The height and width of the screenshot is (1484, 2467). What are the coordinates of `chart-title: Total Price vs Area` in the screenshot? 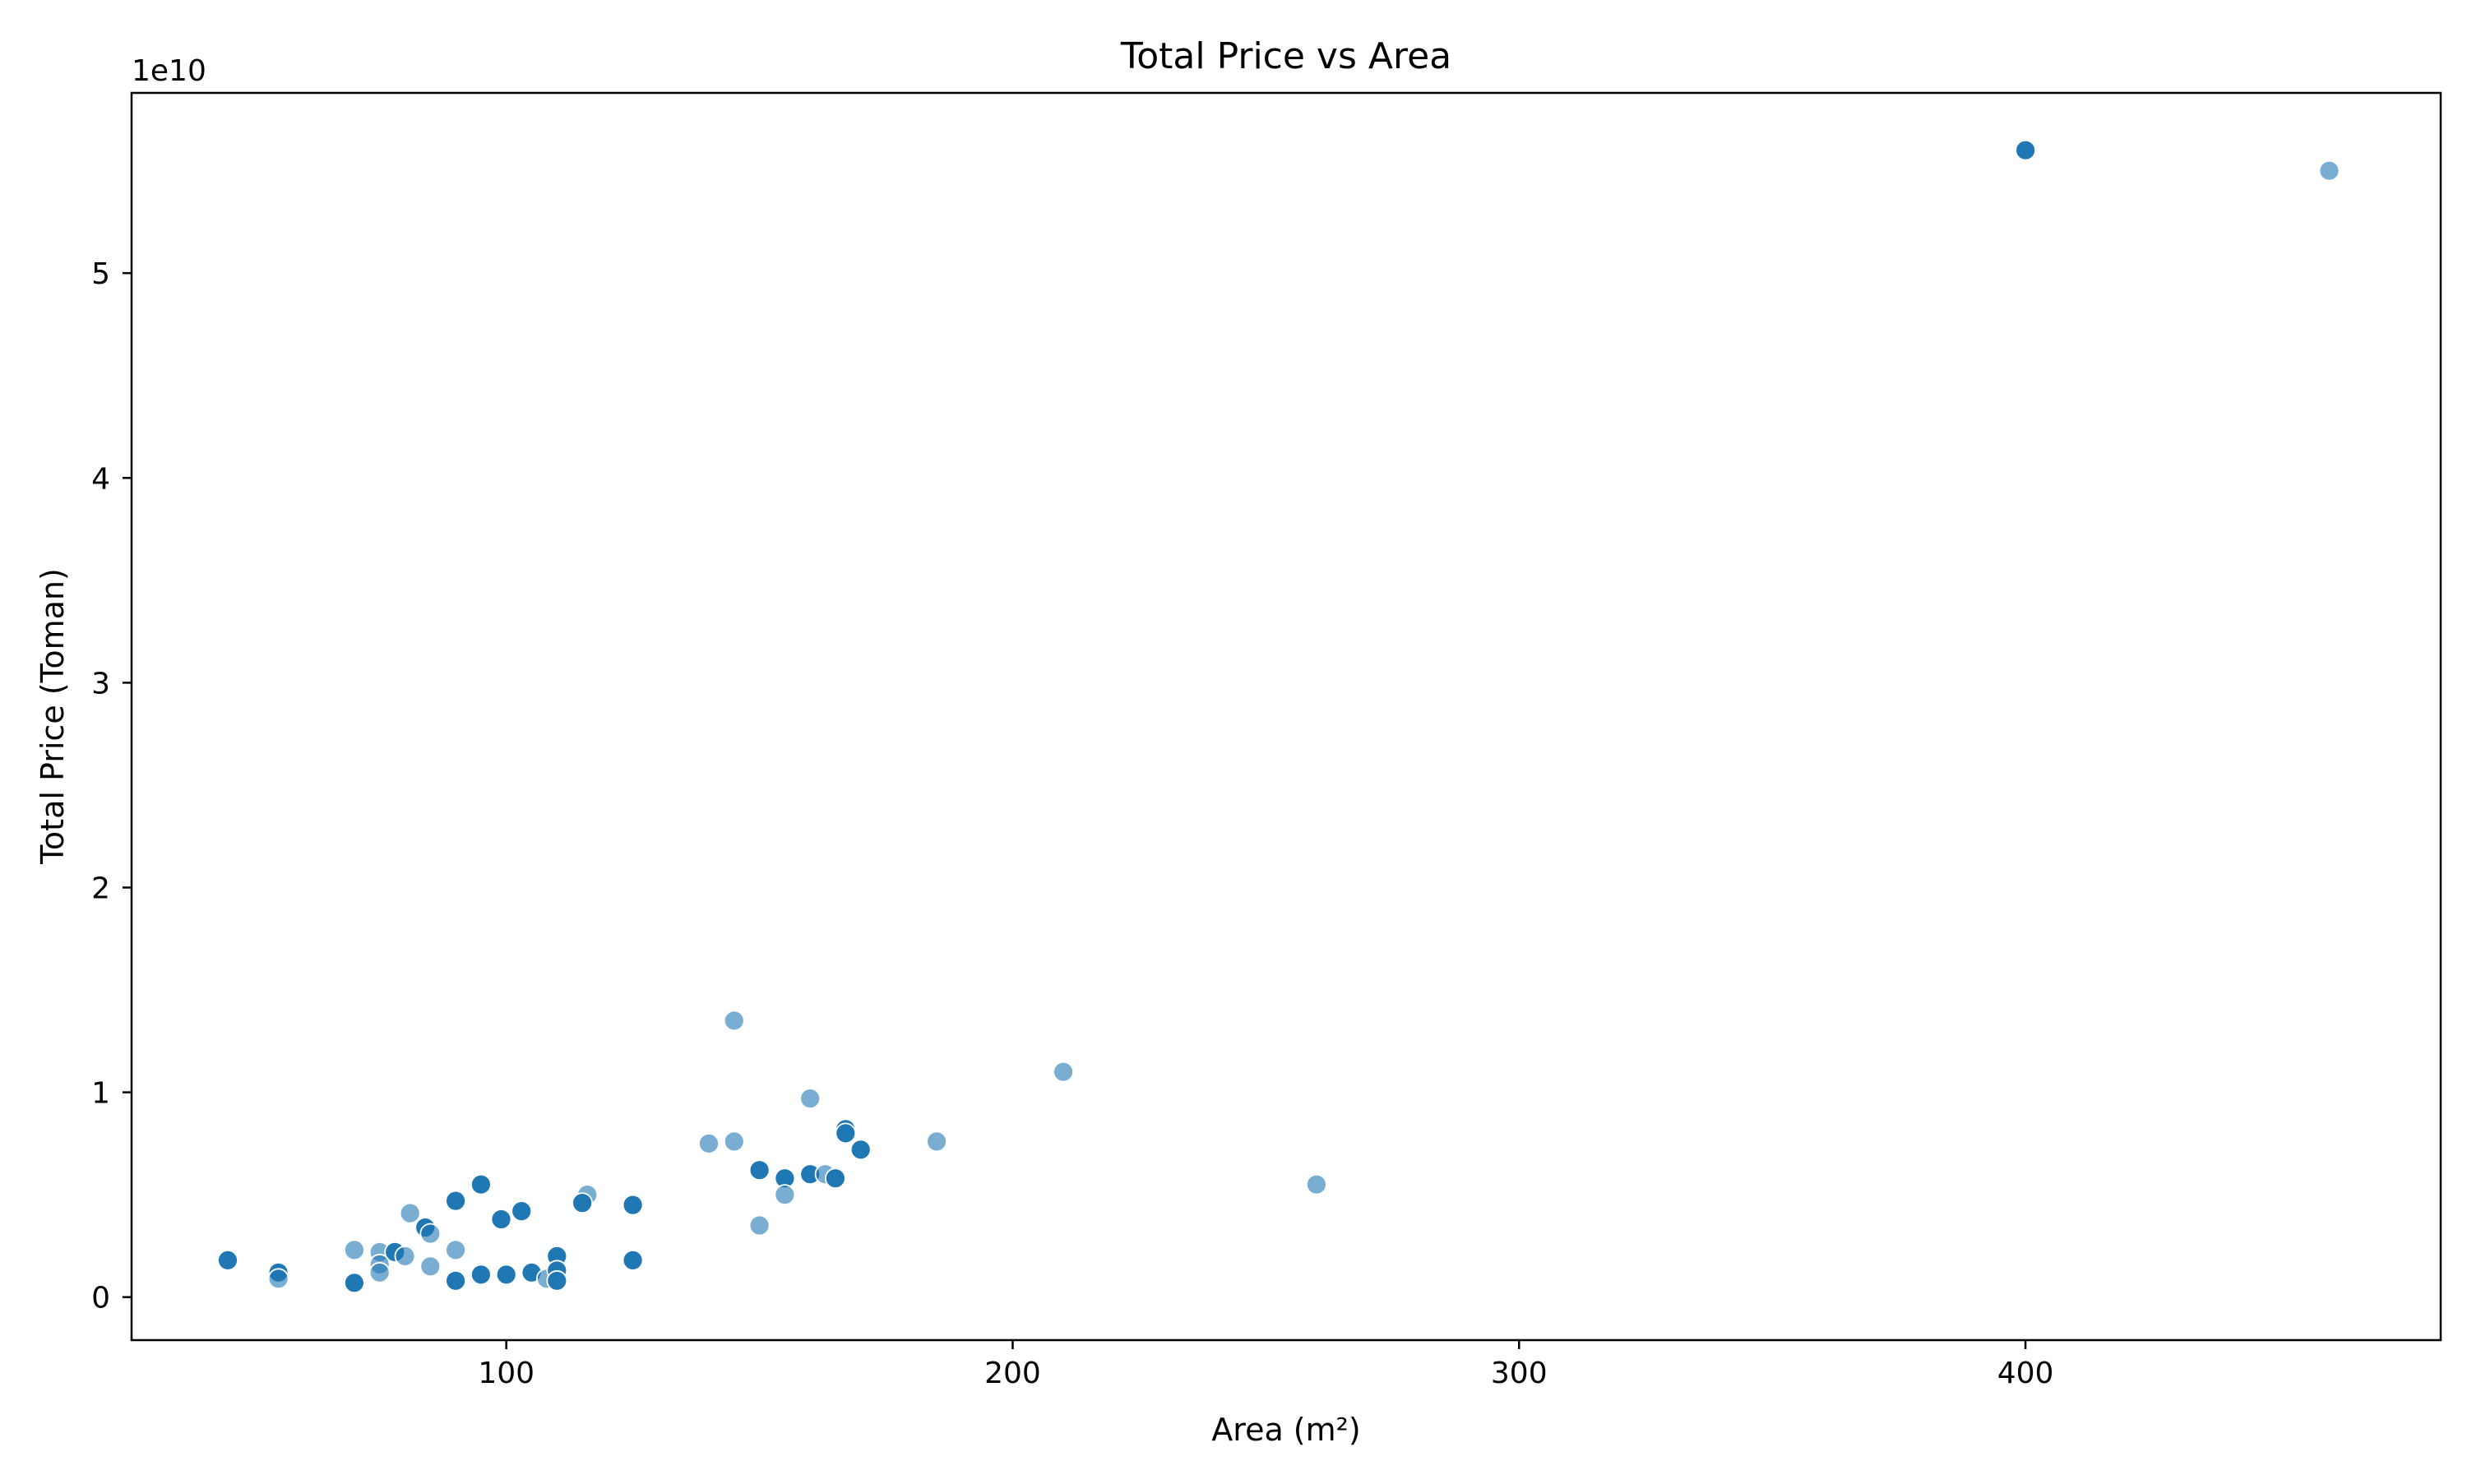 It's located at (1286, 56).